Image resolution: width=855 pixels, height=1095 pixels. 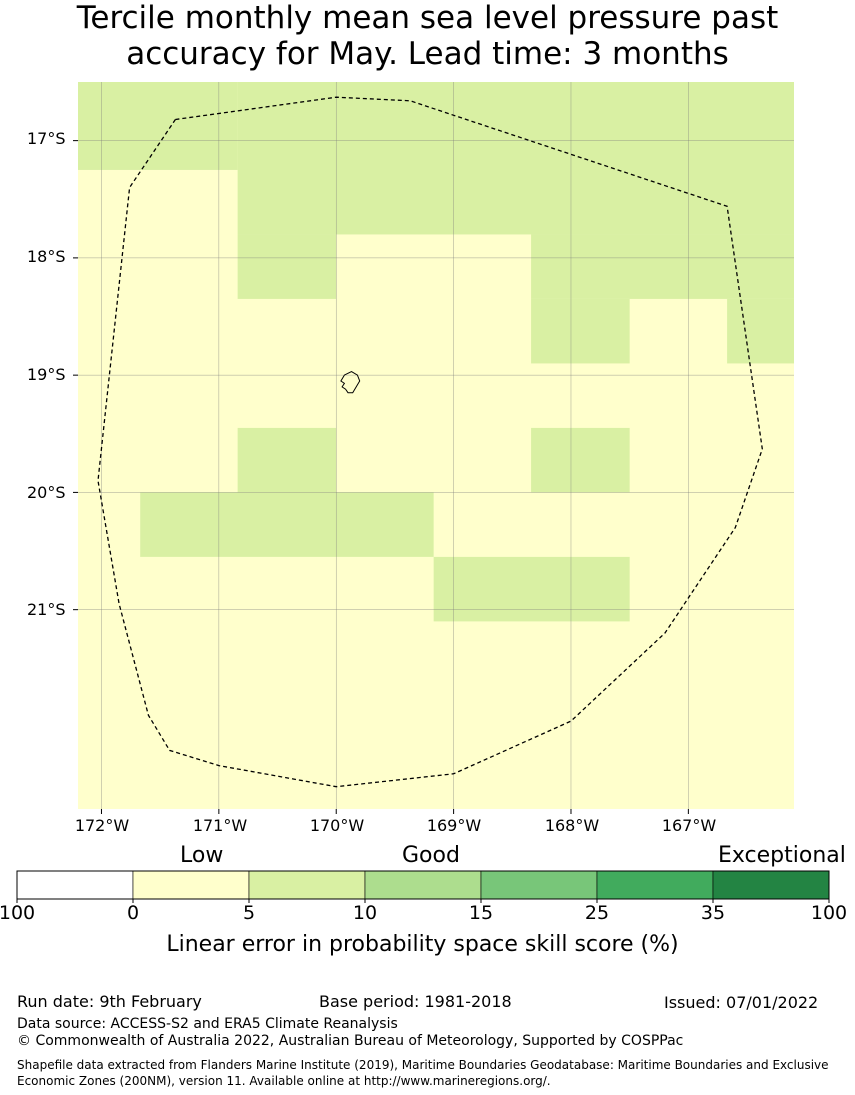 I want to click on lat-label-20s: 20°S, so click(x=46, y=492).